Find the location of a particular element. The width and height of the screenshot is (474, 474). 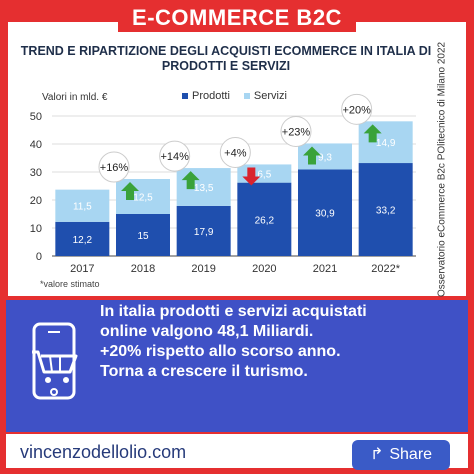

data-label: 30,9 is located at coordinates (325, 214).